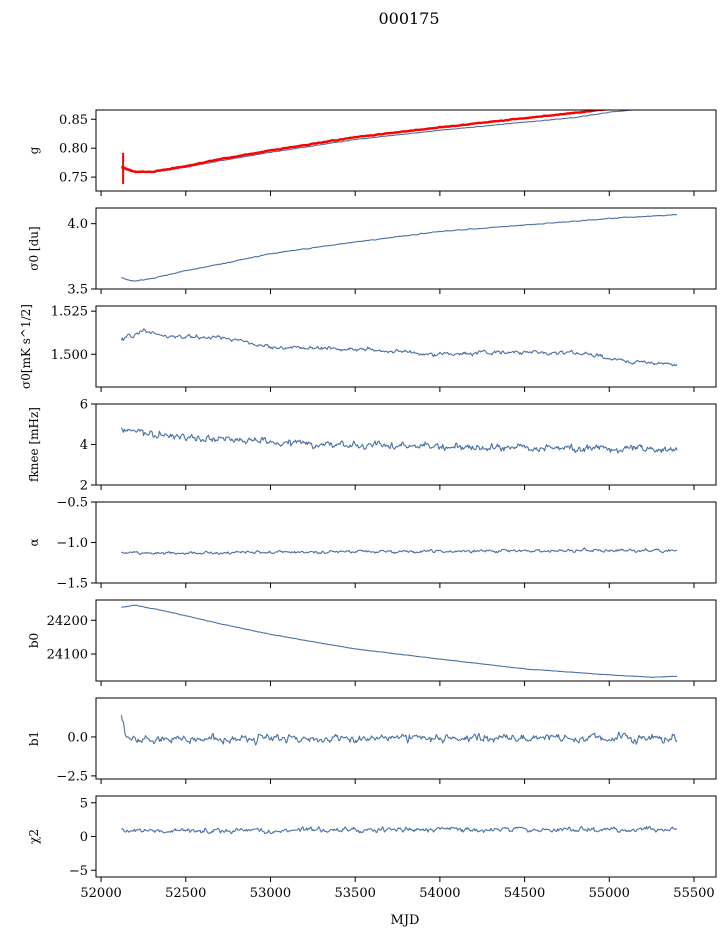  Describe the element at coordinates (364, 142) in the screenshot. I see `fit-series-line` at that location.